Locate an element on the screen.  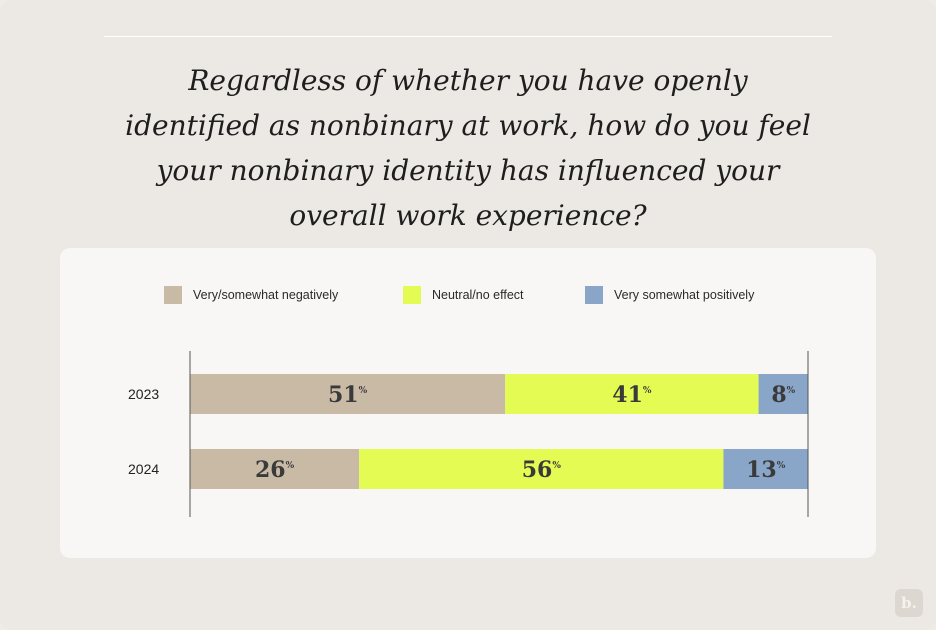
legend-item-negative: Very/somewhat negatively is located at coordinates (251, 295).